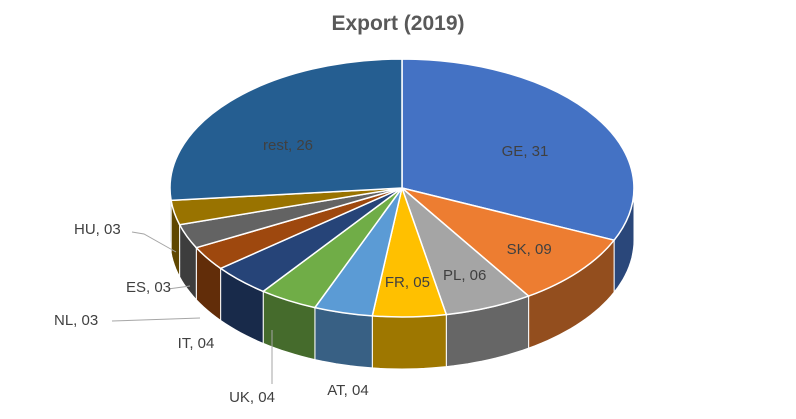  I want to click on data-label-pl: PL, 06, so click(464, 275).